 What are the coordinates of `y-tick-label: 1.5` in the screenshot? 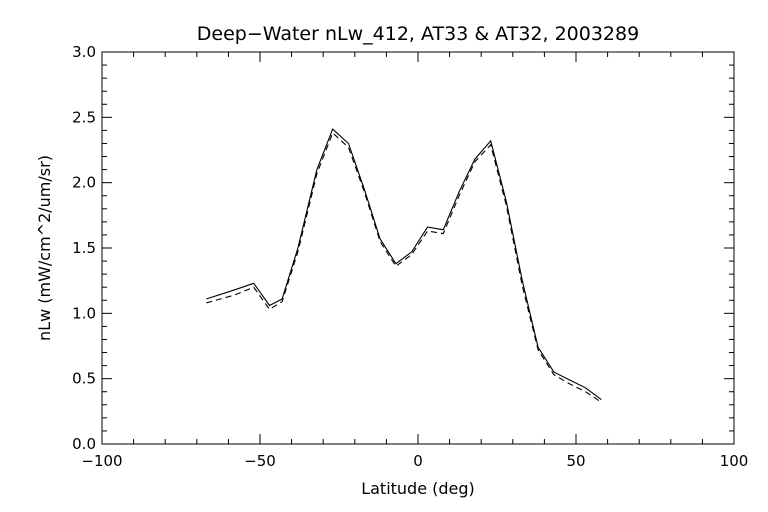 It's located at (84, 248).